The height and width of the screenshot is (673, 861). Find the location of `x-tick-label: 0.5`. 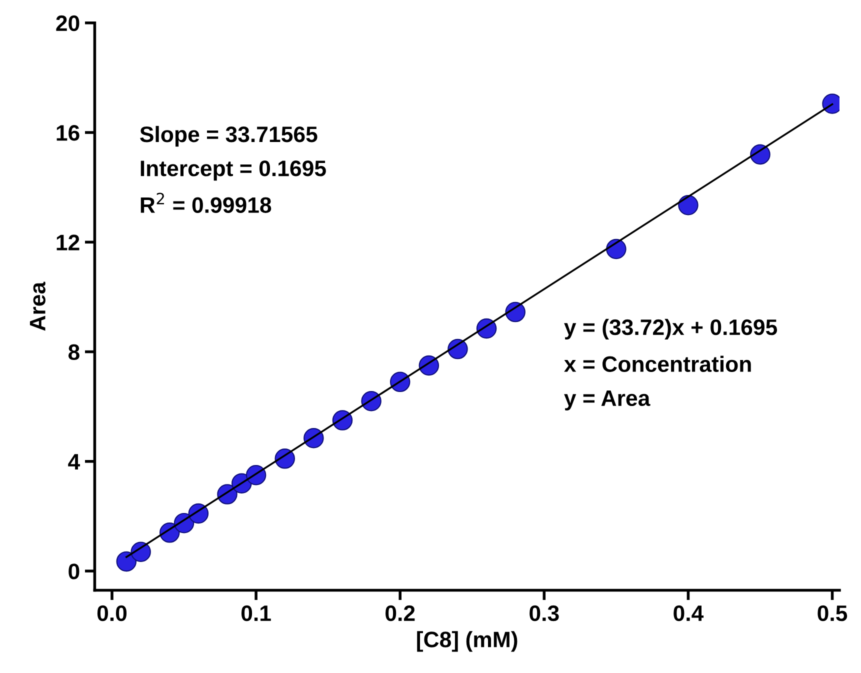

x-tick-label: 0.5 is located at coordinates (833, 613).